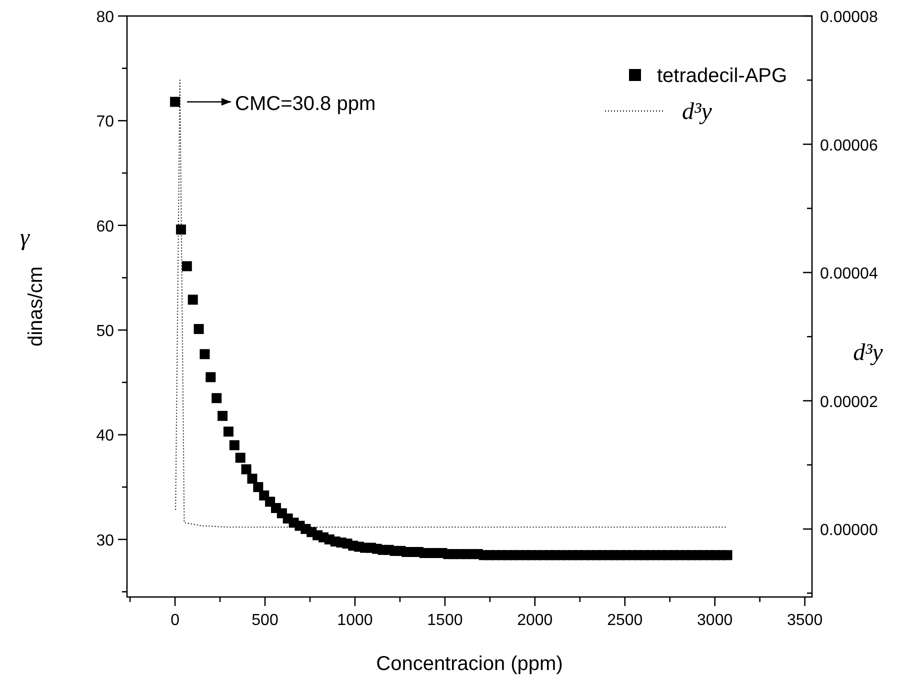 The width and height of the screenshot is (909, 681). What do you see at coordinates (265, 620) in the screenshot?
I see `x-tick-label: 500` at bounding box center [265, 620].